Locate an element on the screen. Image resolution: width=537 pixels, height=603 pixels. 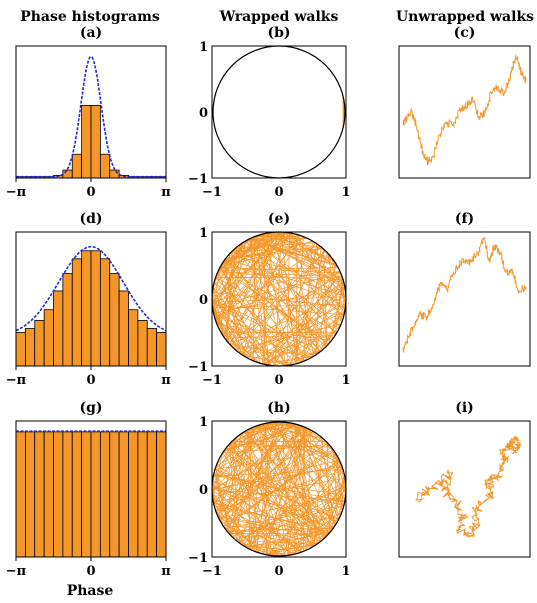
panel-h: (h) −1 0 1 −1 0 1 is located at coordinates (269, 489).